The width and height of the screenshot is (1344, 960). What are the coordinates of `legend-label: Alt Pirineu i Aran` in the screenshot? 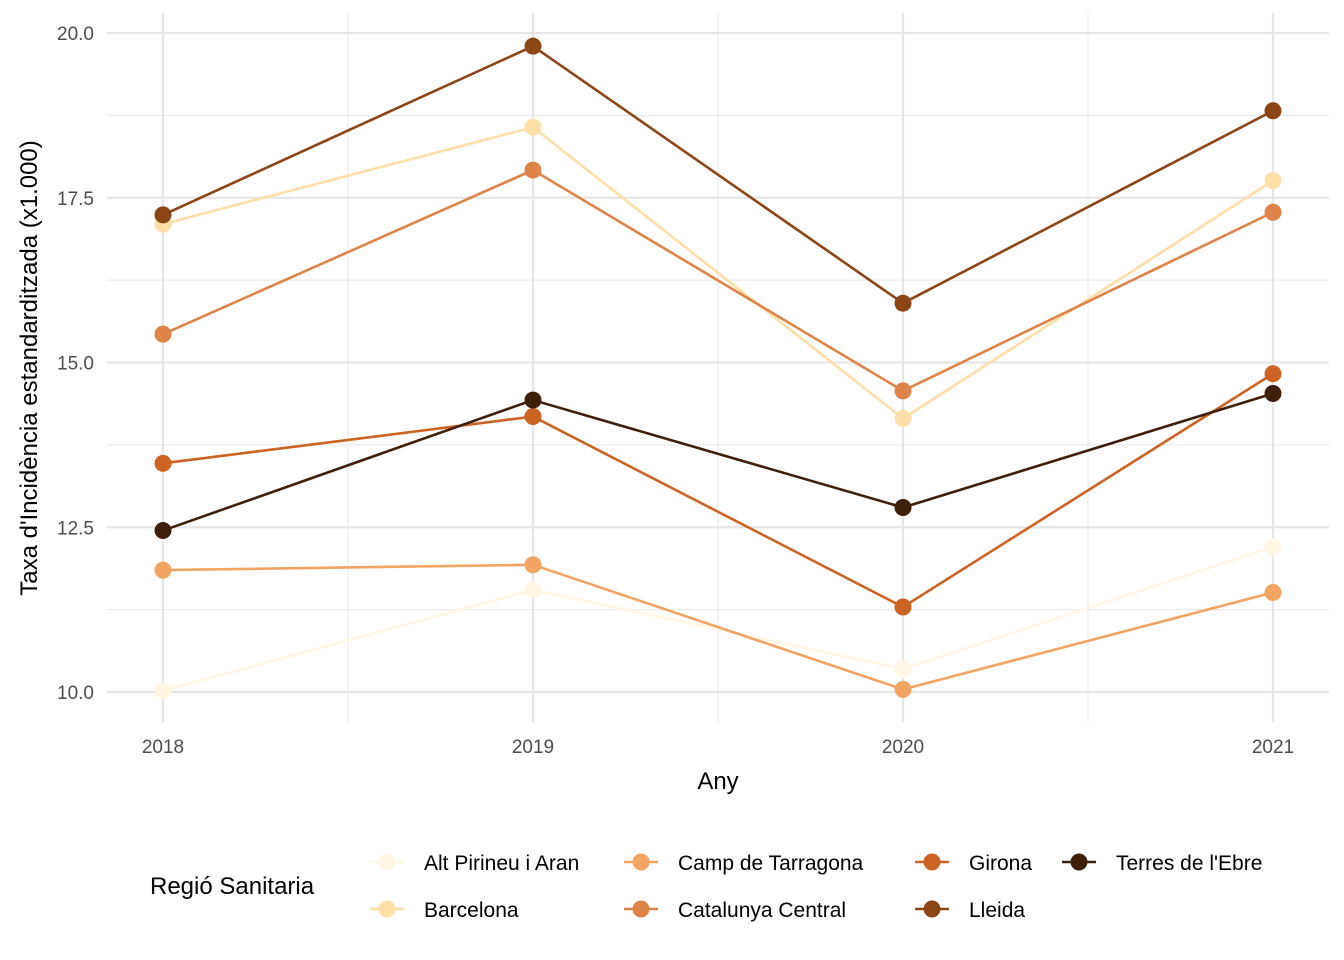 It's located at (501, 863).